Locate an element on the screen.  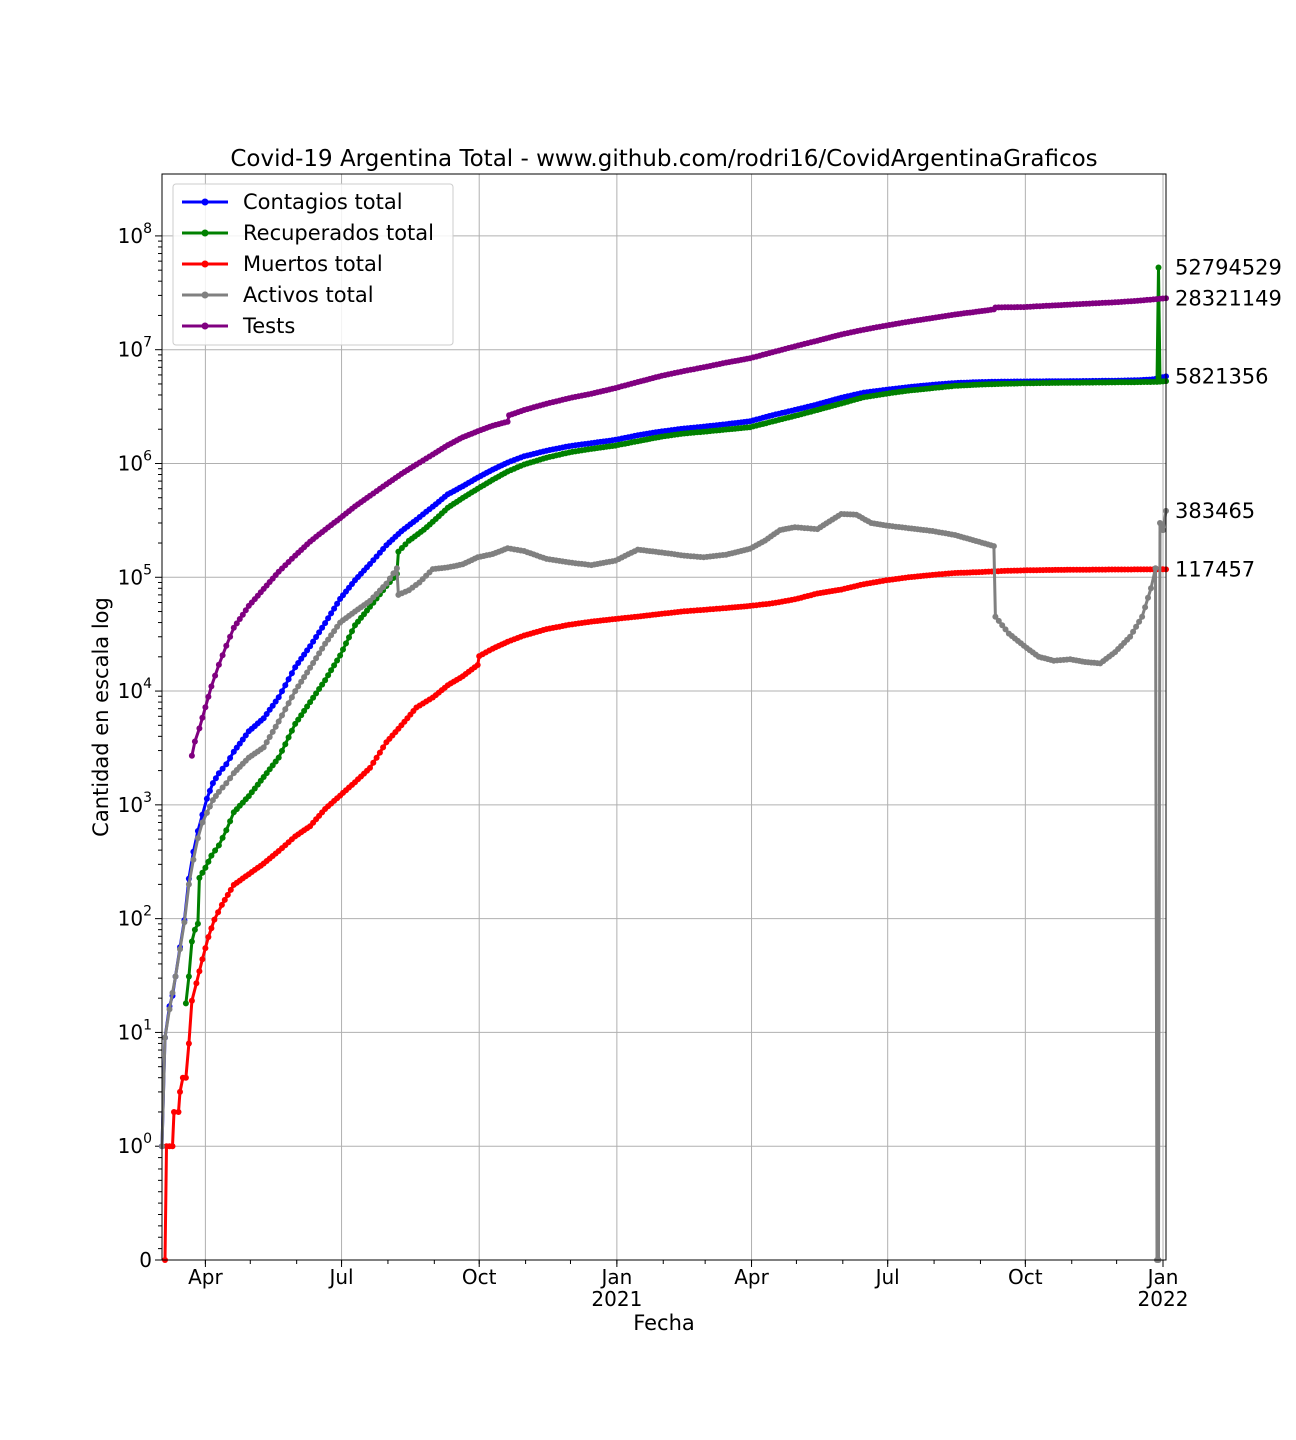
x-tick-label: Jul is located at coordinates (340, 1277).